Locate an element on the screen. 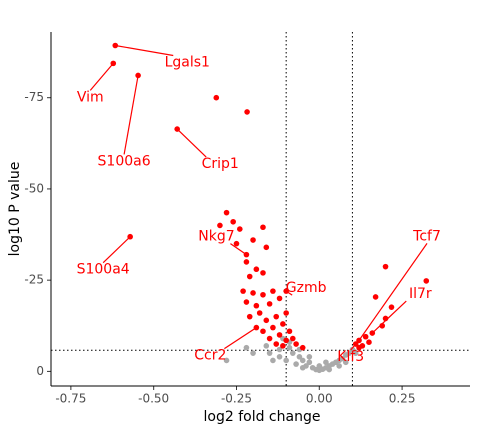  gene-label: Nkg7 is located at coordinates (216, 237).